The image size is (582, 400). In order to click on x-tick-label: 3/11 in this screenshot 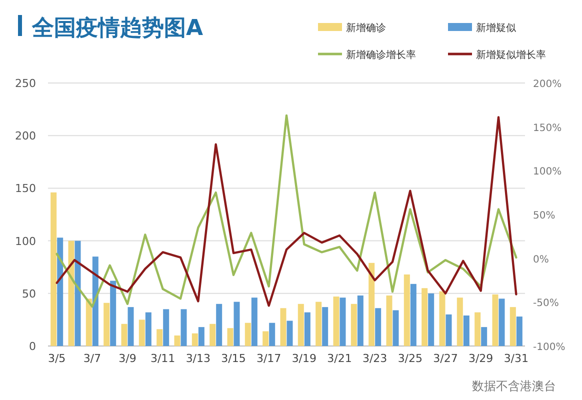, I will do `click(163, 358)`.